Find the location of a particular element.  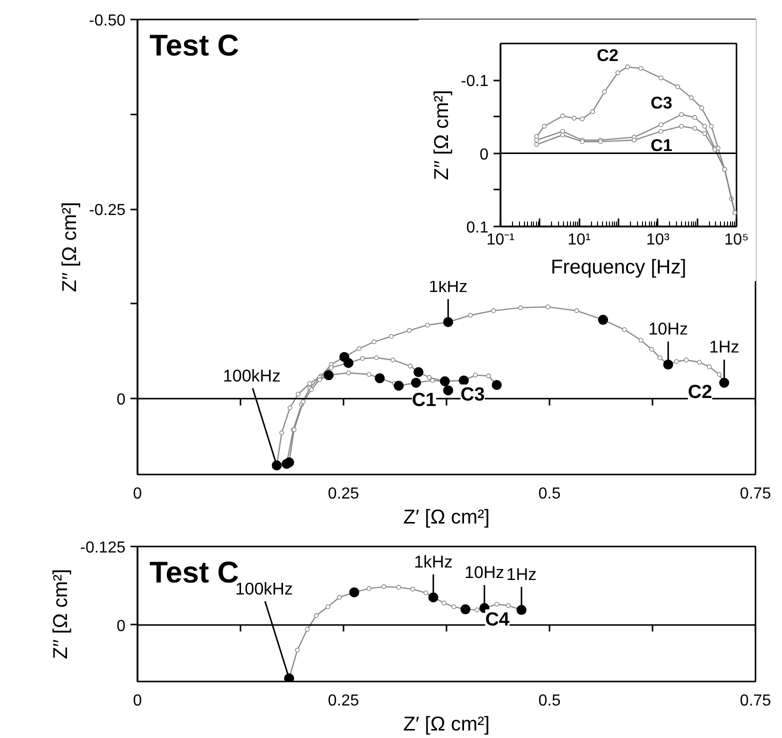

chart-title: Test C is located at coordinates (194, 46).